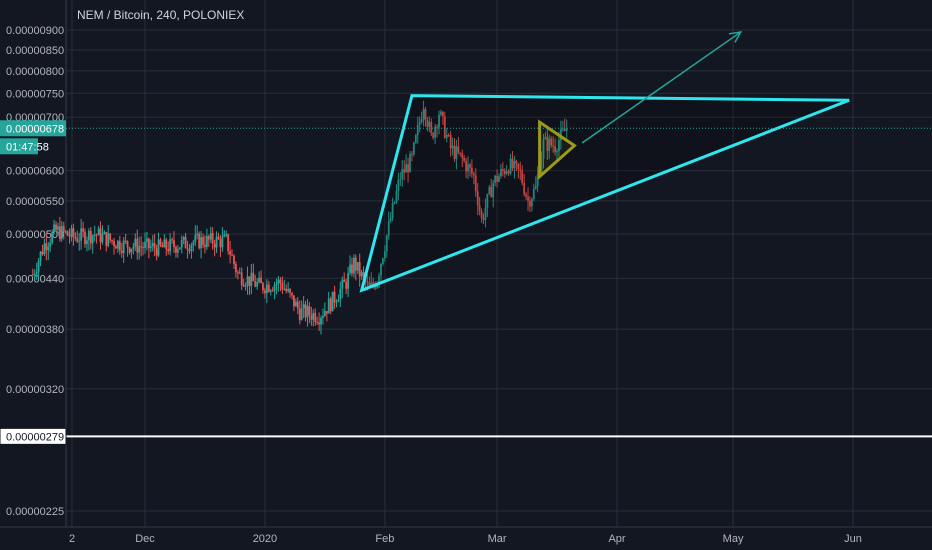  I want to click on time-tick-label: Dec, so click(145, 539).